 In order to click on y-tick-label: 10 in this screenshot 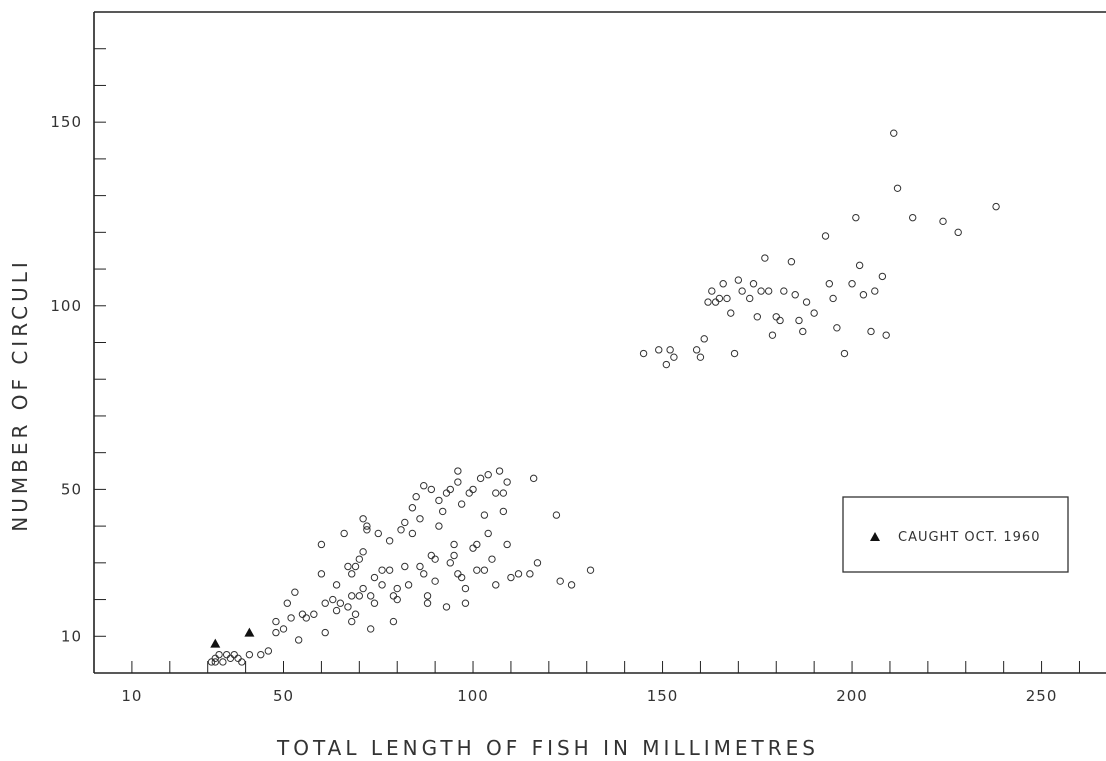, I will do `click(71, 636)`.